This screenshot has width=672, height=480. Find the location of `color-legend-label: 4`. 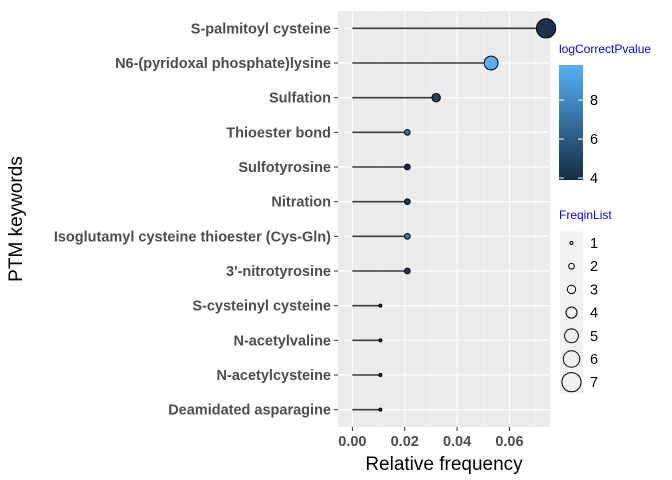

color-legend-label: 4 is located at coordinates (594, 179).